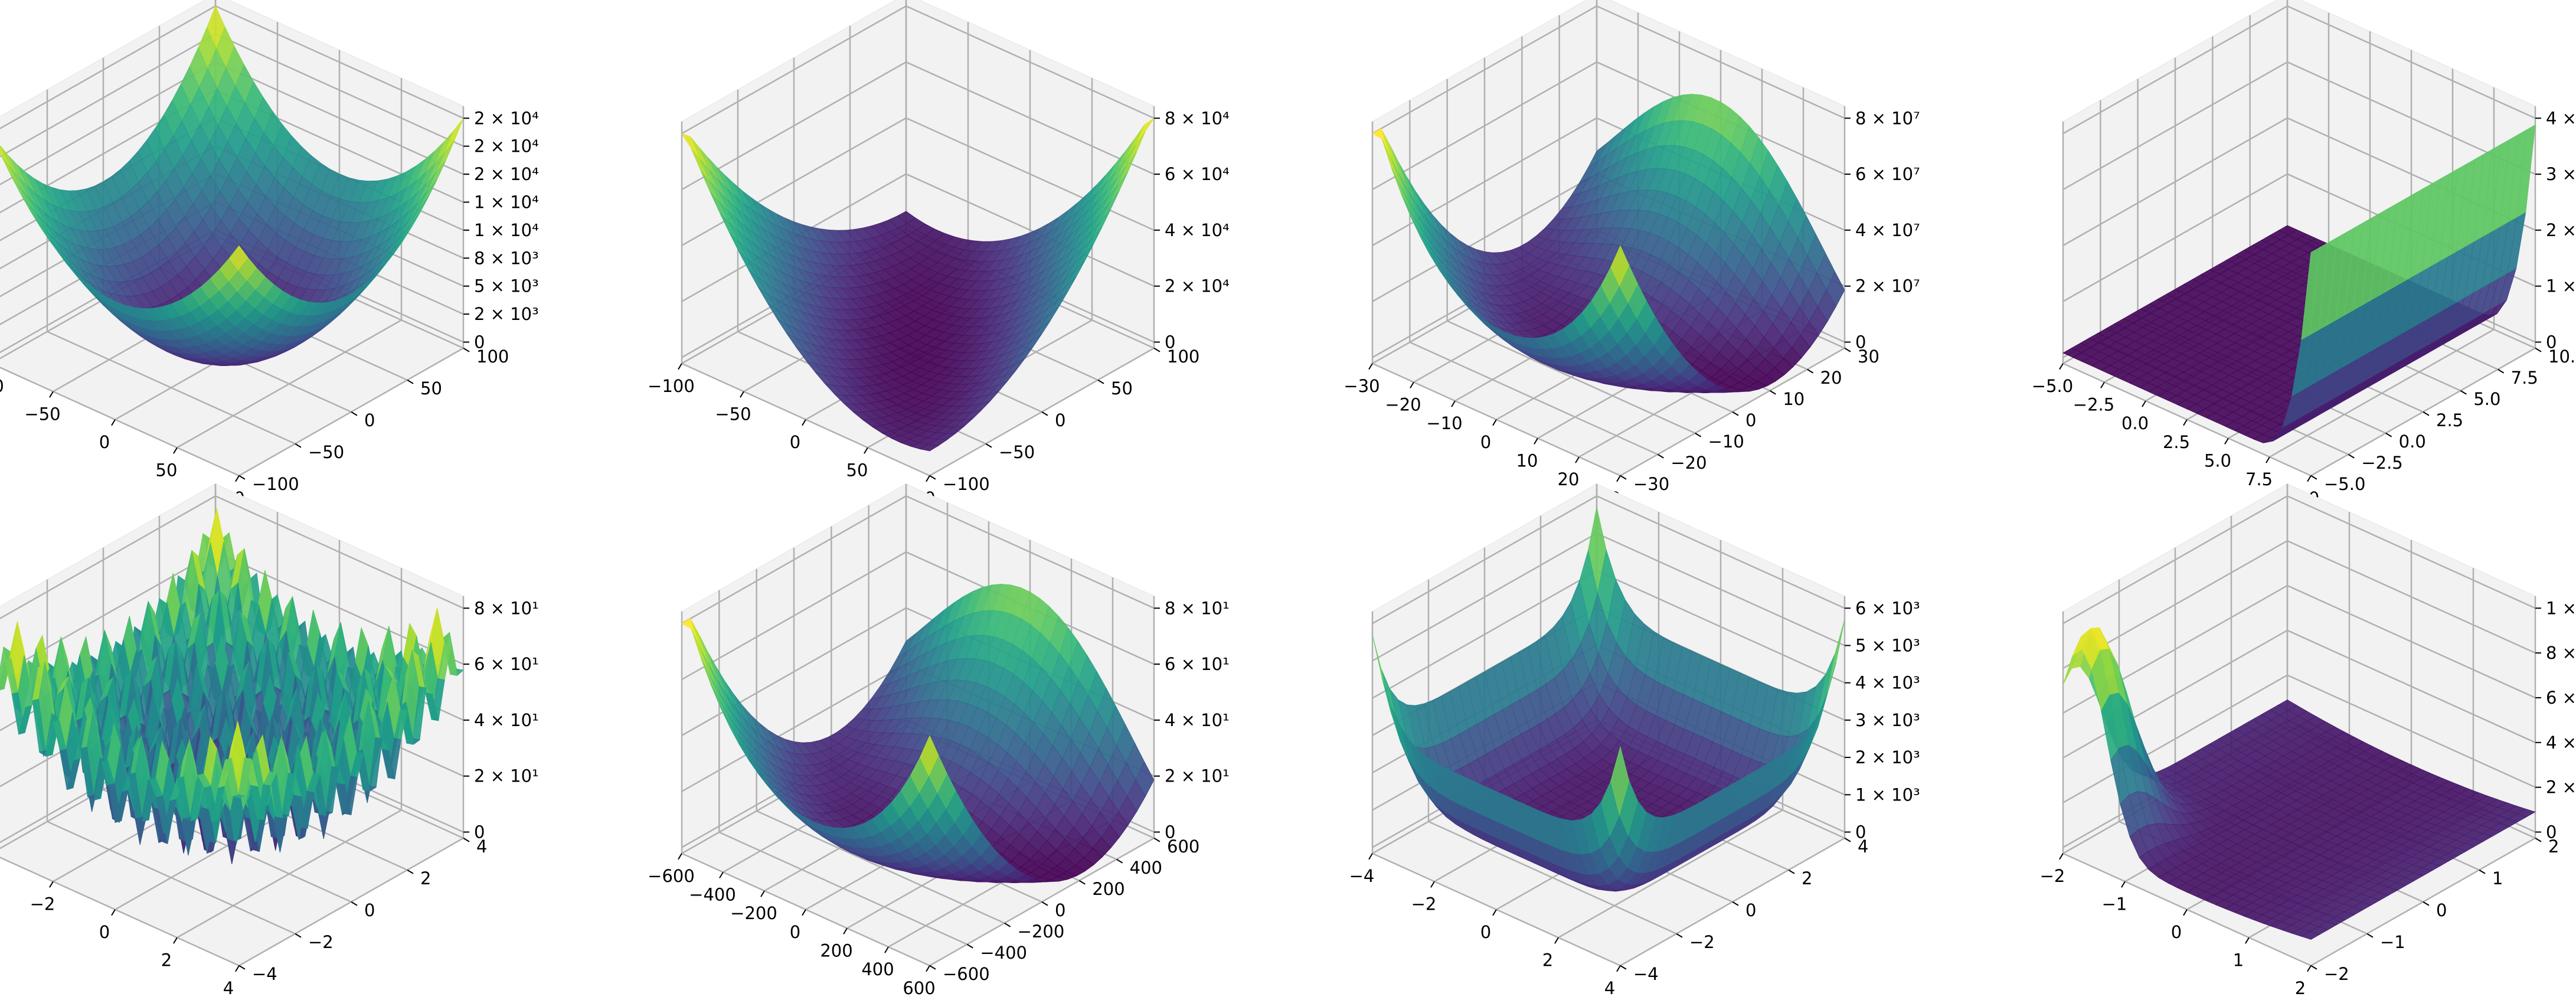  Describe the element at coordinates (264, 974) in the screenshot. I see `y-tick-label: −4` at that location.